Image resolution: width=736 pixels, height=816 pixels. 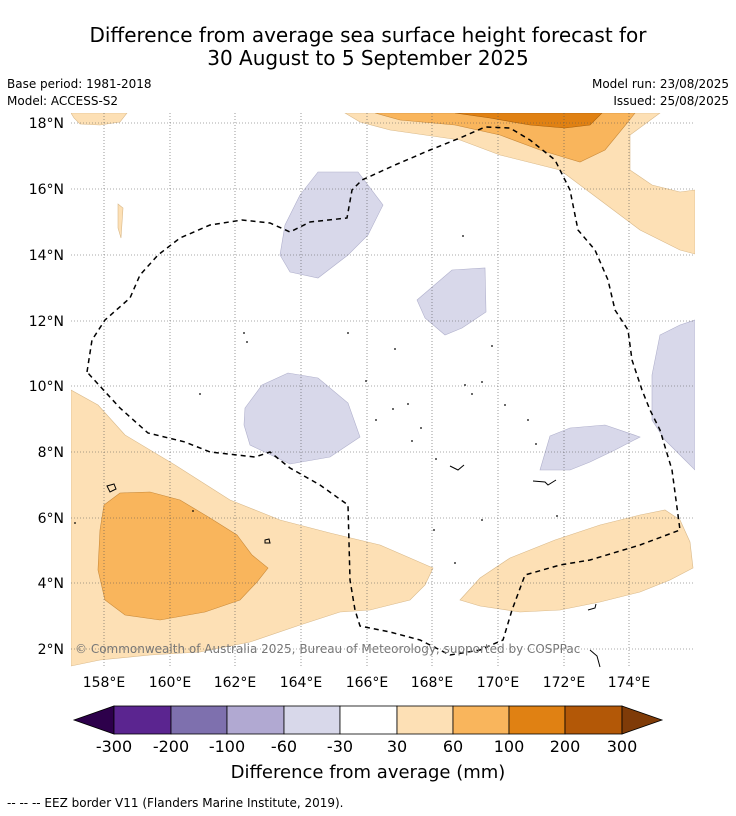 What do you see at coordinates (114, 746) in the screenshot?
I see `colorbar-tick: -300` at bounding box center [114, 746].